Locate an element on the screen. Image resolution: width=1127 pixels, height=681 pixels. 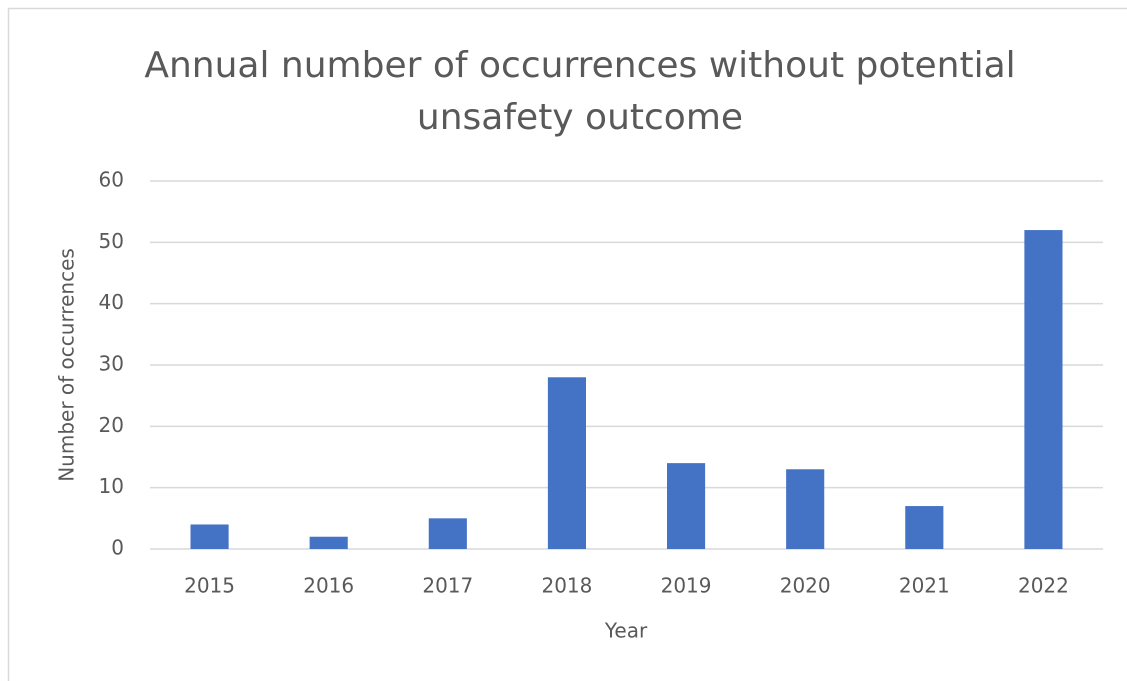
y-tick-label: 60 is located at coordinates (111, 180).